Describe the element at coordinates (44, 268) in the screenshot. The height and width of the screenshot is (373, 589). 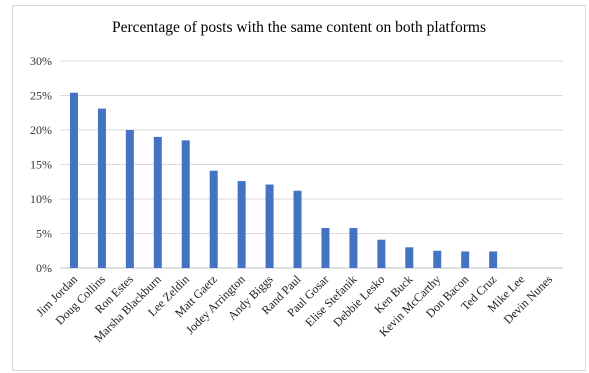
I see `y-tick-label: 0%` at that location.